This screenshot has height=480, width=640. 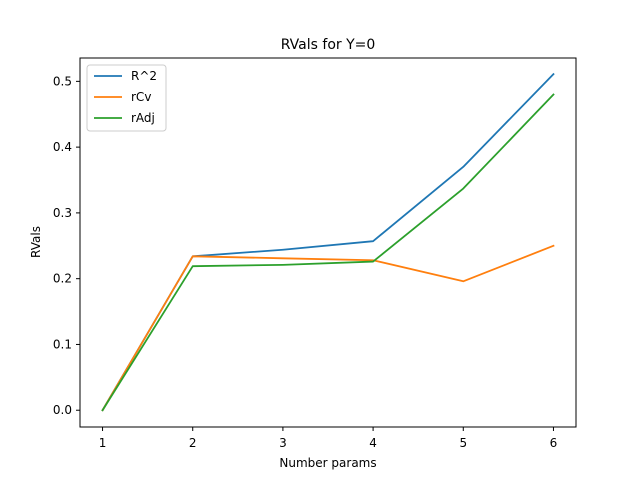 What do you see at coordinates (62, 410) in the screenshot?
I see `y-tick-label: 0.0` at bounding box center [62, 410].